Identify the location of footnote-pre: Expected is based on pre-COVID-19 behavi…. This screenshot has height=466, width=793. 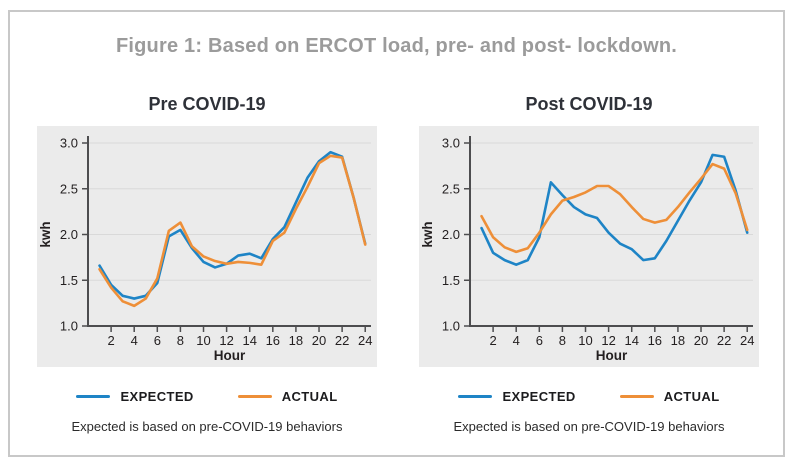
(207, 426).